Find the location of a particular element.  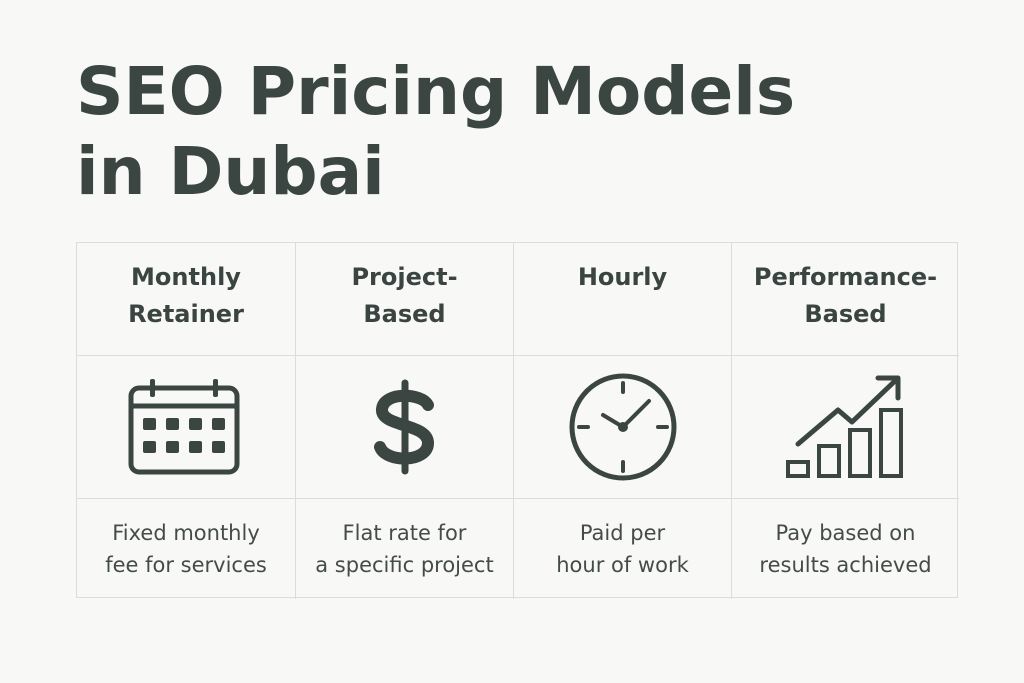

column-description: Fixed monthly fee for services is located at coordinates (186, 549).